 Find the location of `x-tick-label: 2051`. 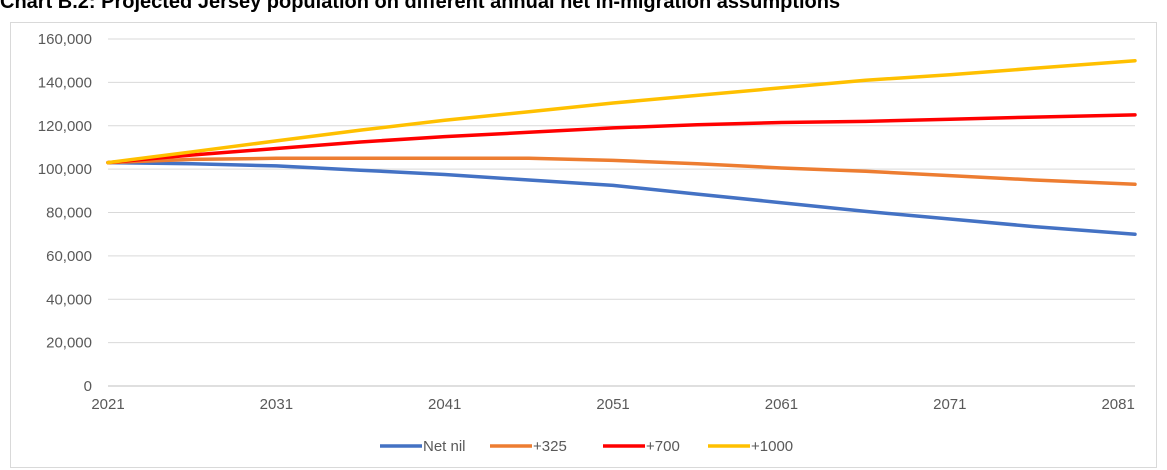

x-tick-label: 2051 is located at coordinates (612, 404).